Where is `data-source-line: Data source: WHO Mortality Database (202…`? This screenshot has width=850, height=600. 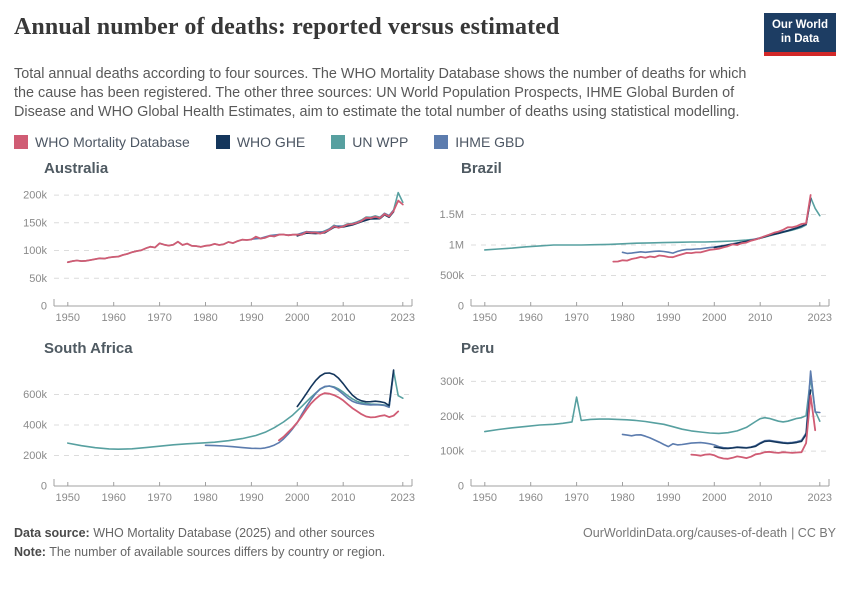
data-source-line: Data source: WHO Mortality Database (202… is located at coordinates (199, 533).